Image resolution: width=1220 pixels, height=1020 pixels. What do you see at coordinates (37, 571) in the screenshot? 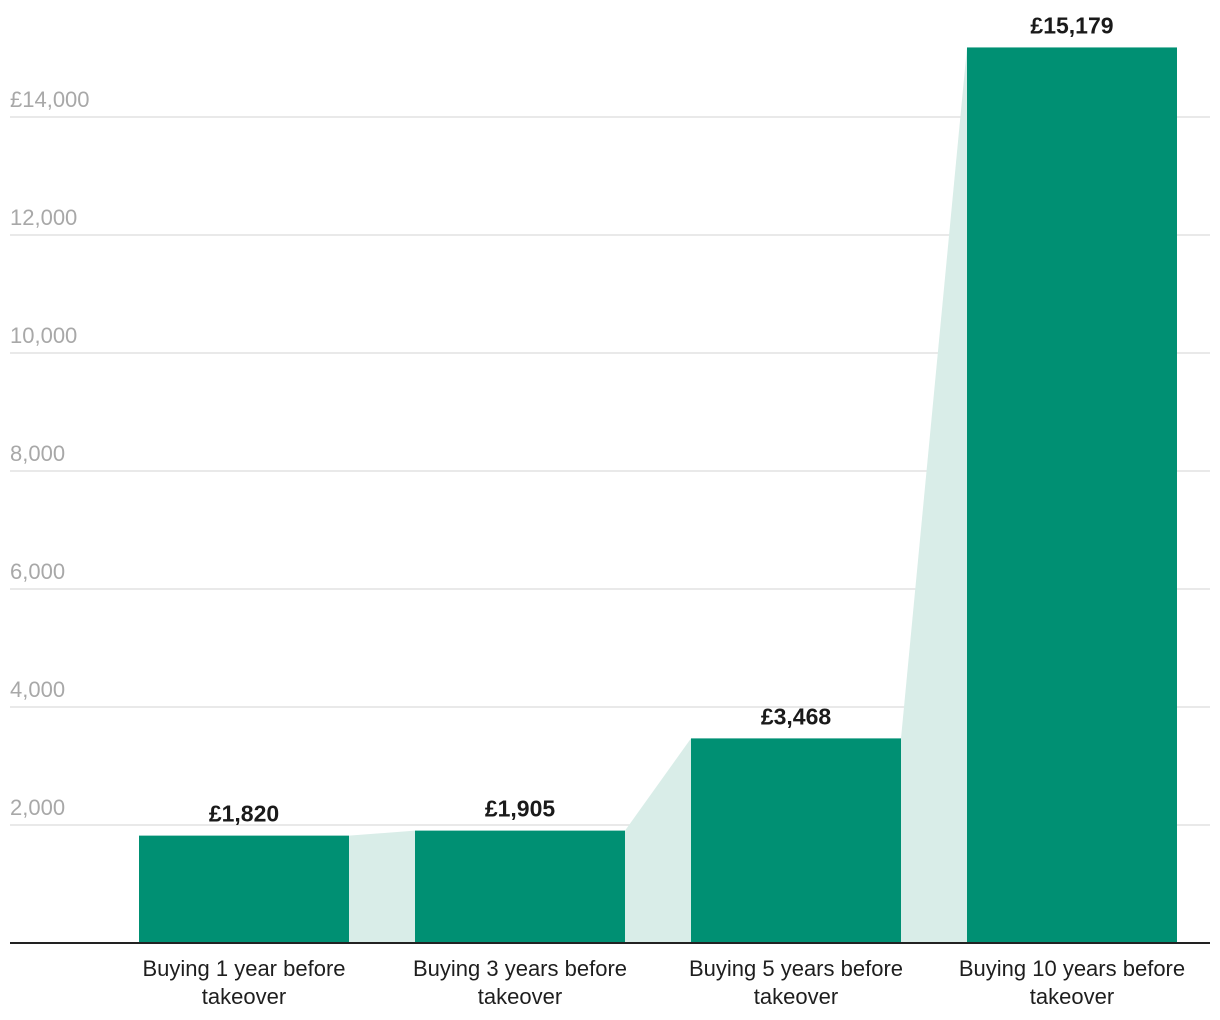
I see `y-tick-label: 6,000` at bounding box center [37, 571].